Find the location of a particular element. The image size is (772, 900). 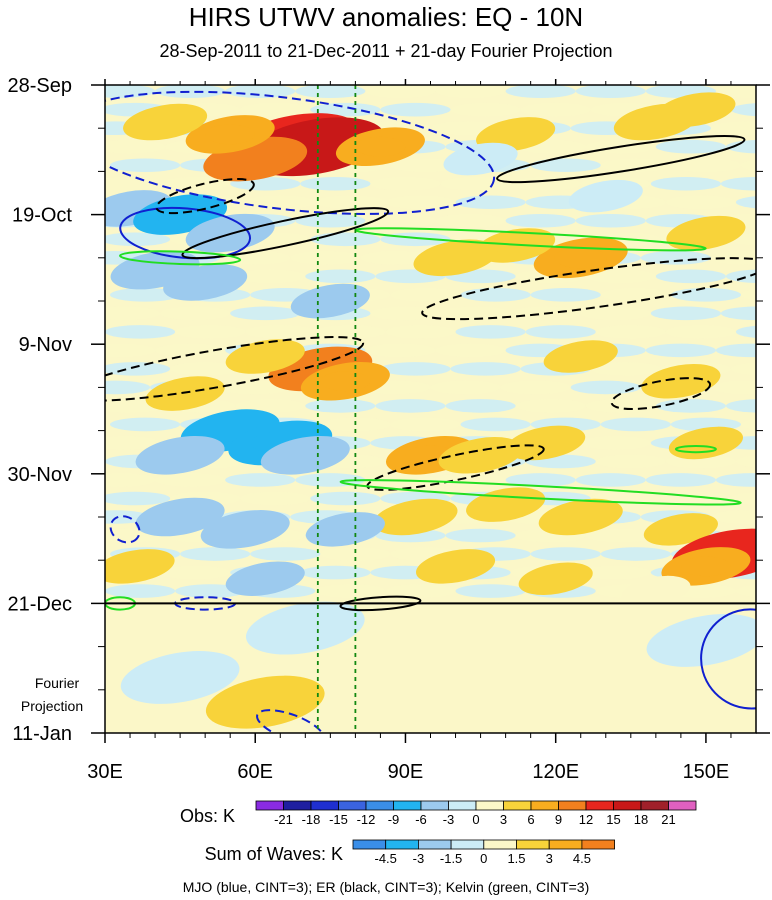

obs-legend-level-label: 15 is located at coordinates (613, 819).